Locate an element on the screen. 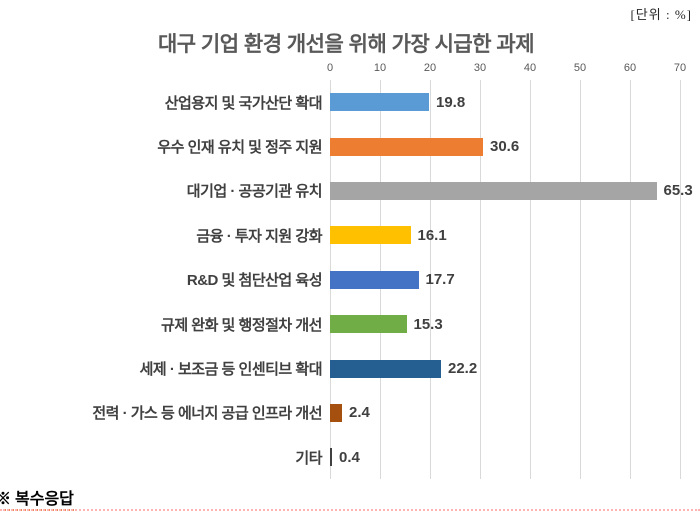 Image resolution: width=700 pixels, height=518 pixels. category-label: 산업용지 및 국가산단 확대 is located at coordinates (243, 103).